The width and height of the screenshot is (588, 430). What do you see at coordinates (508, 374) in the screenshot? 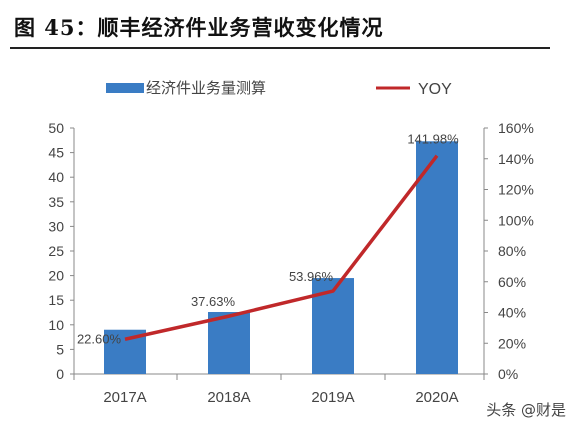
I see `right-axis-tick-label: 0%` at bounding box center [508, 374].